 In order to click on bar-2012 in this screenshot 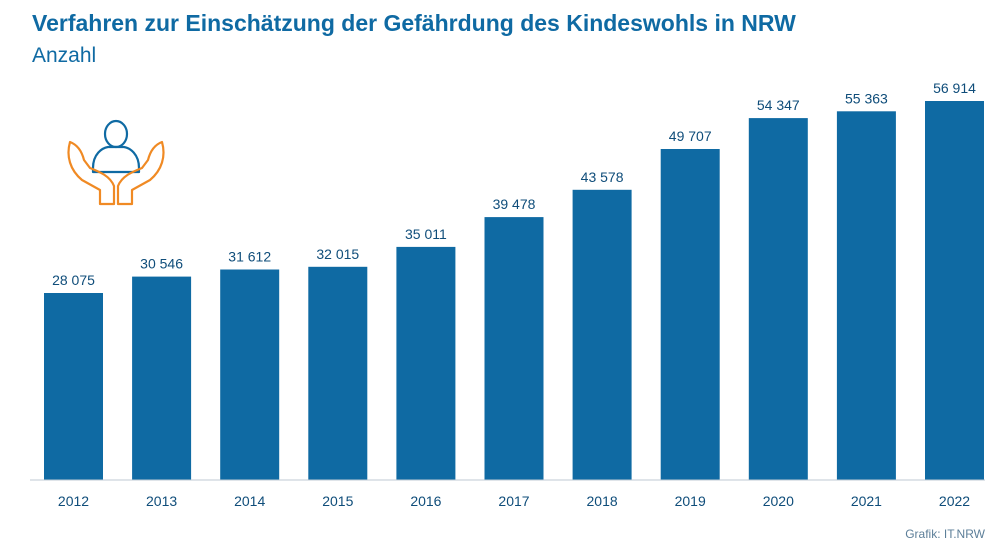, I will do `click(73, 386)`.